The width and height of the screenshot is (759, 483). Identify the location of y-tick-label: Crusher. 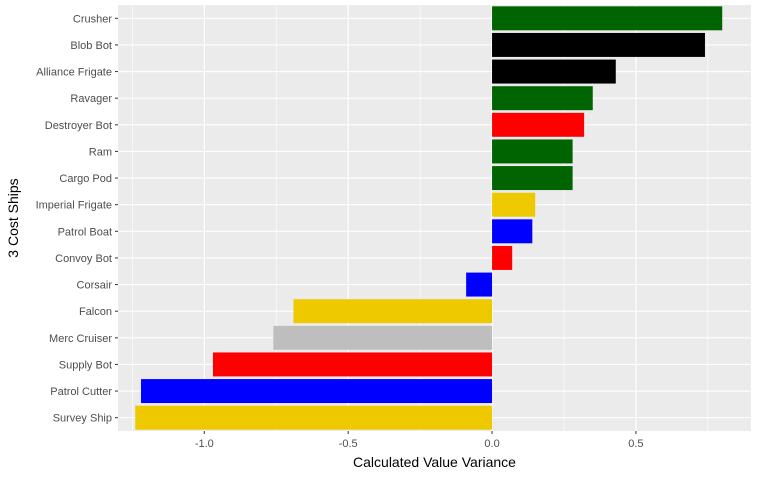
(92, 19).